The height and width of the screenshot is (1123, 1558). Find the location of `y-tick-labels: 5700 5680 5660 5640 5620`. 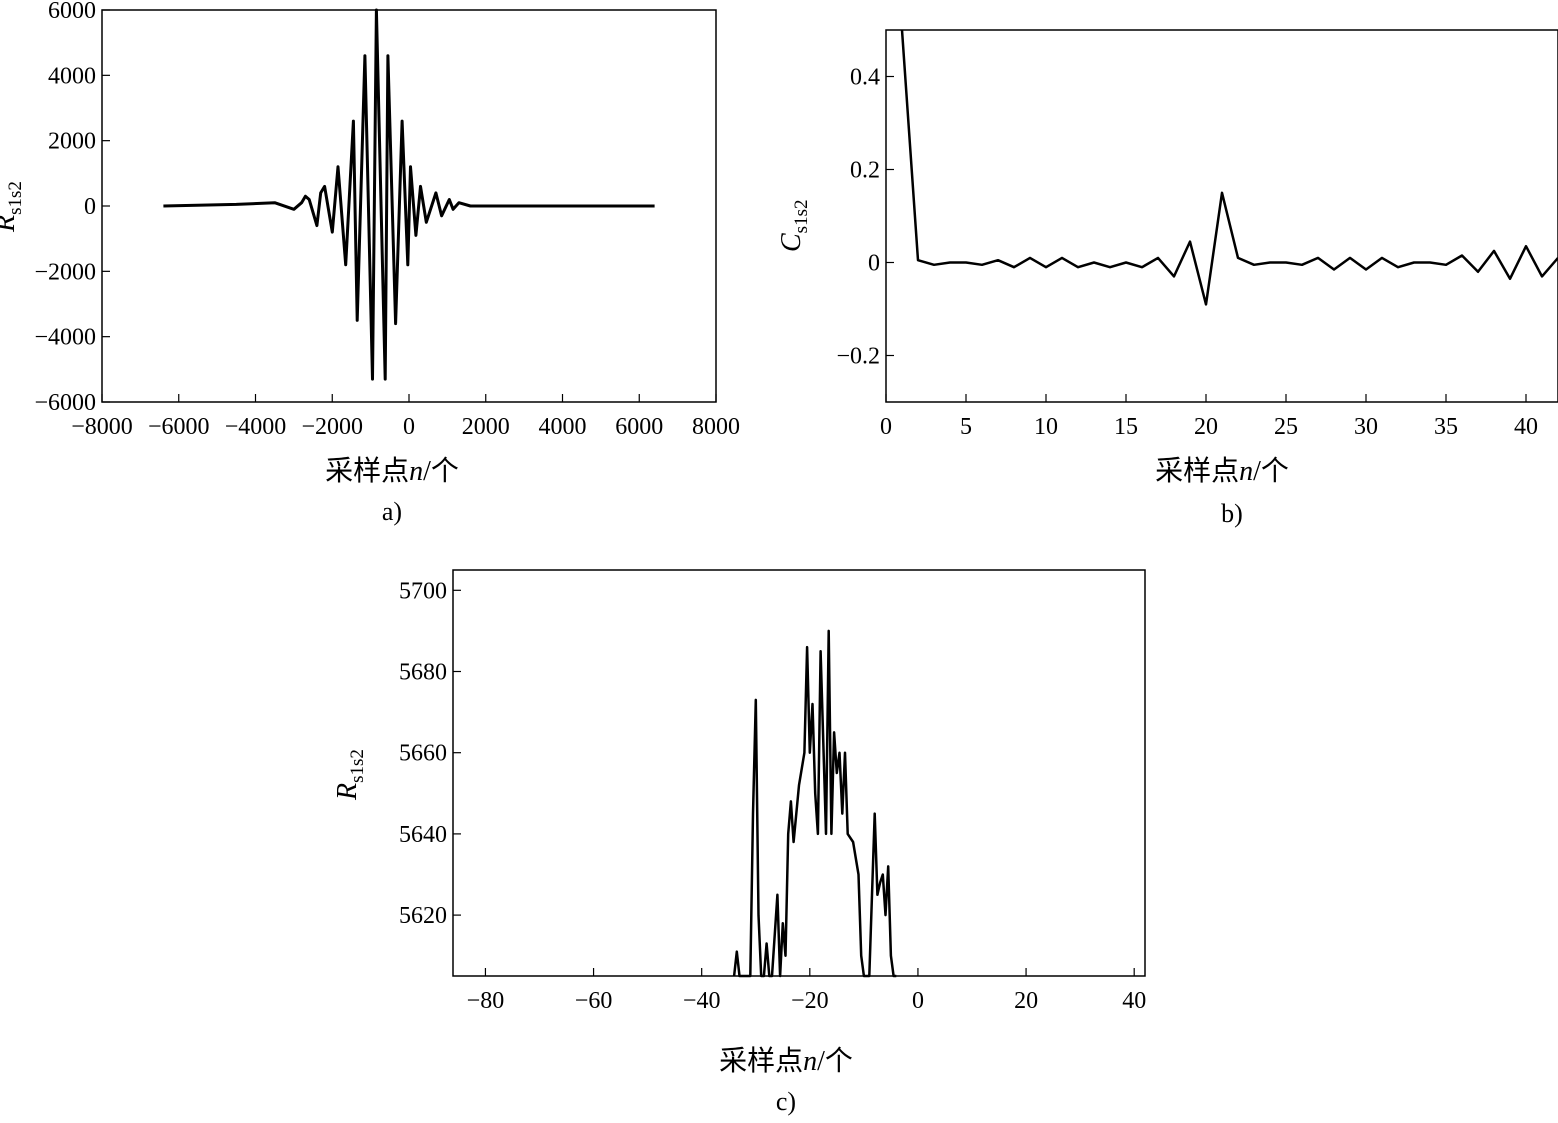

y-tick-labels: 5700 5680 5660 5640 5620 is located at coordinates (423, 753).